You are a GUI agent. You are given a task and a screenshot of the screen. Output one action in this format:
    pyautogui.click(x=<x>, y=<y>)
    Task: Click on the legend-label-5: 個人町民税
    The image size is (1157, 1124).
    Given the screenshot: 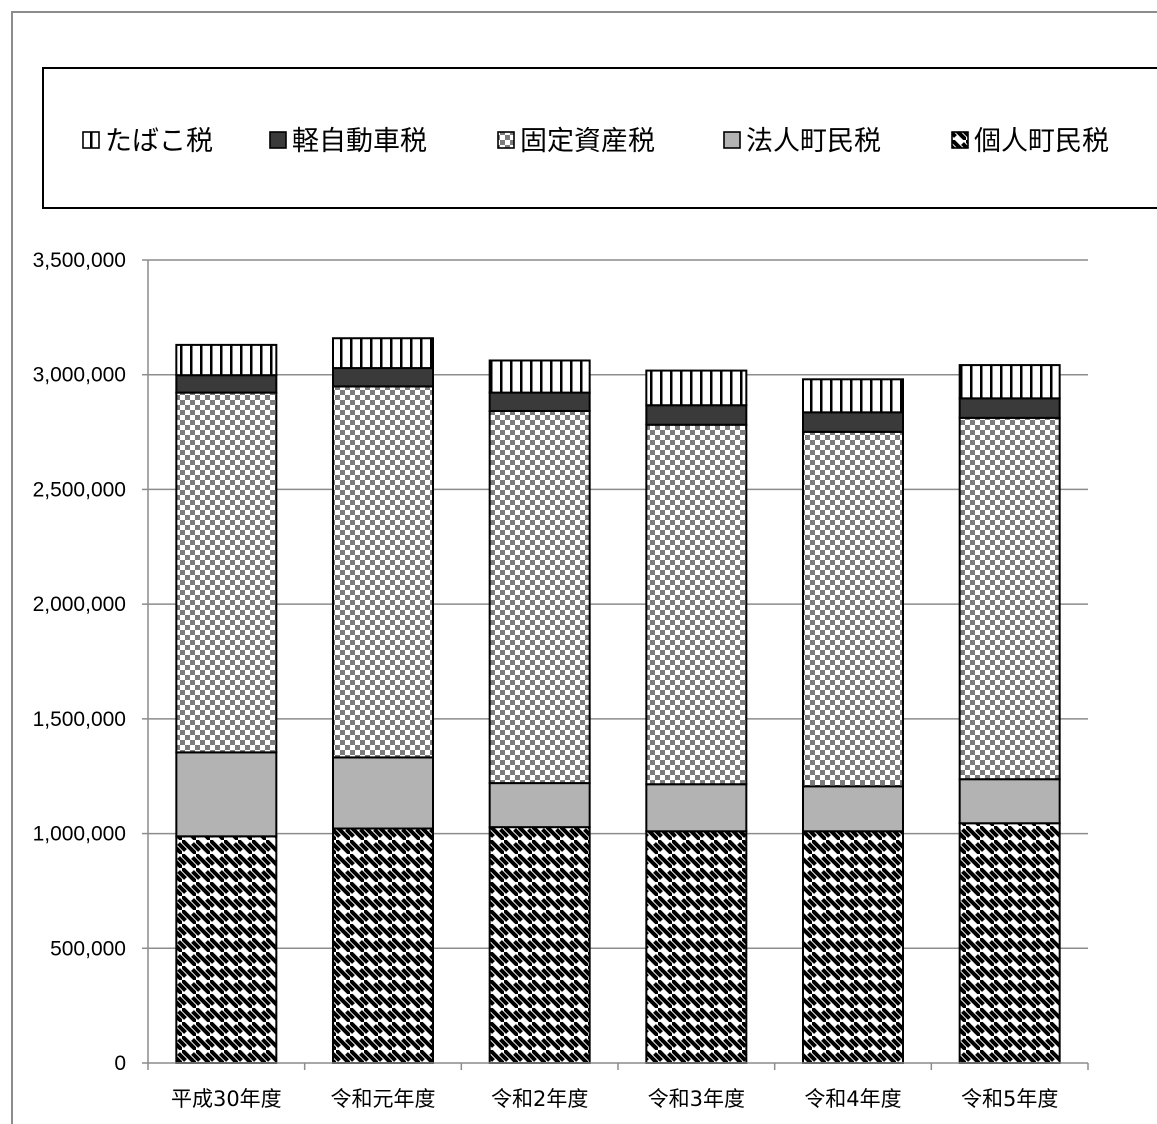 What is the action you would take?
    pyautogui.click(x=1041, y=141)
    